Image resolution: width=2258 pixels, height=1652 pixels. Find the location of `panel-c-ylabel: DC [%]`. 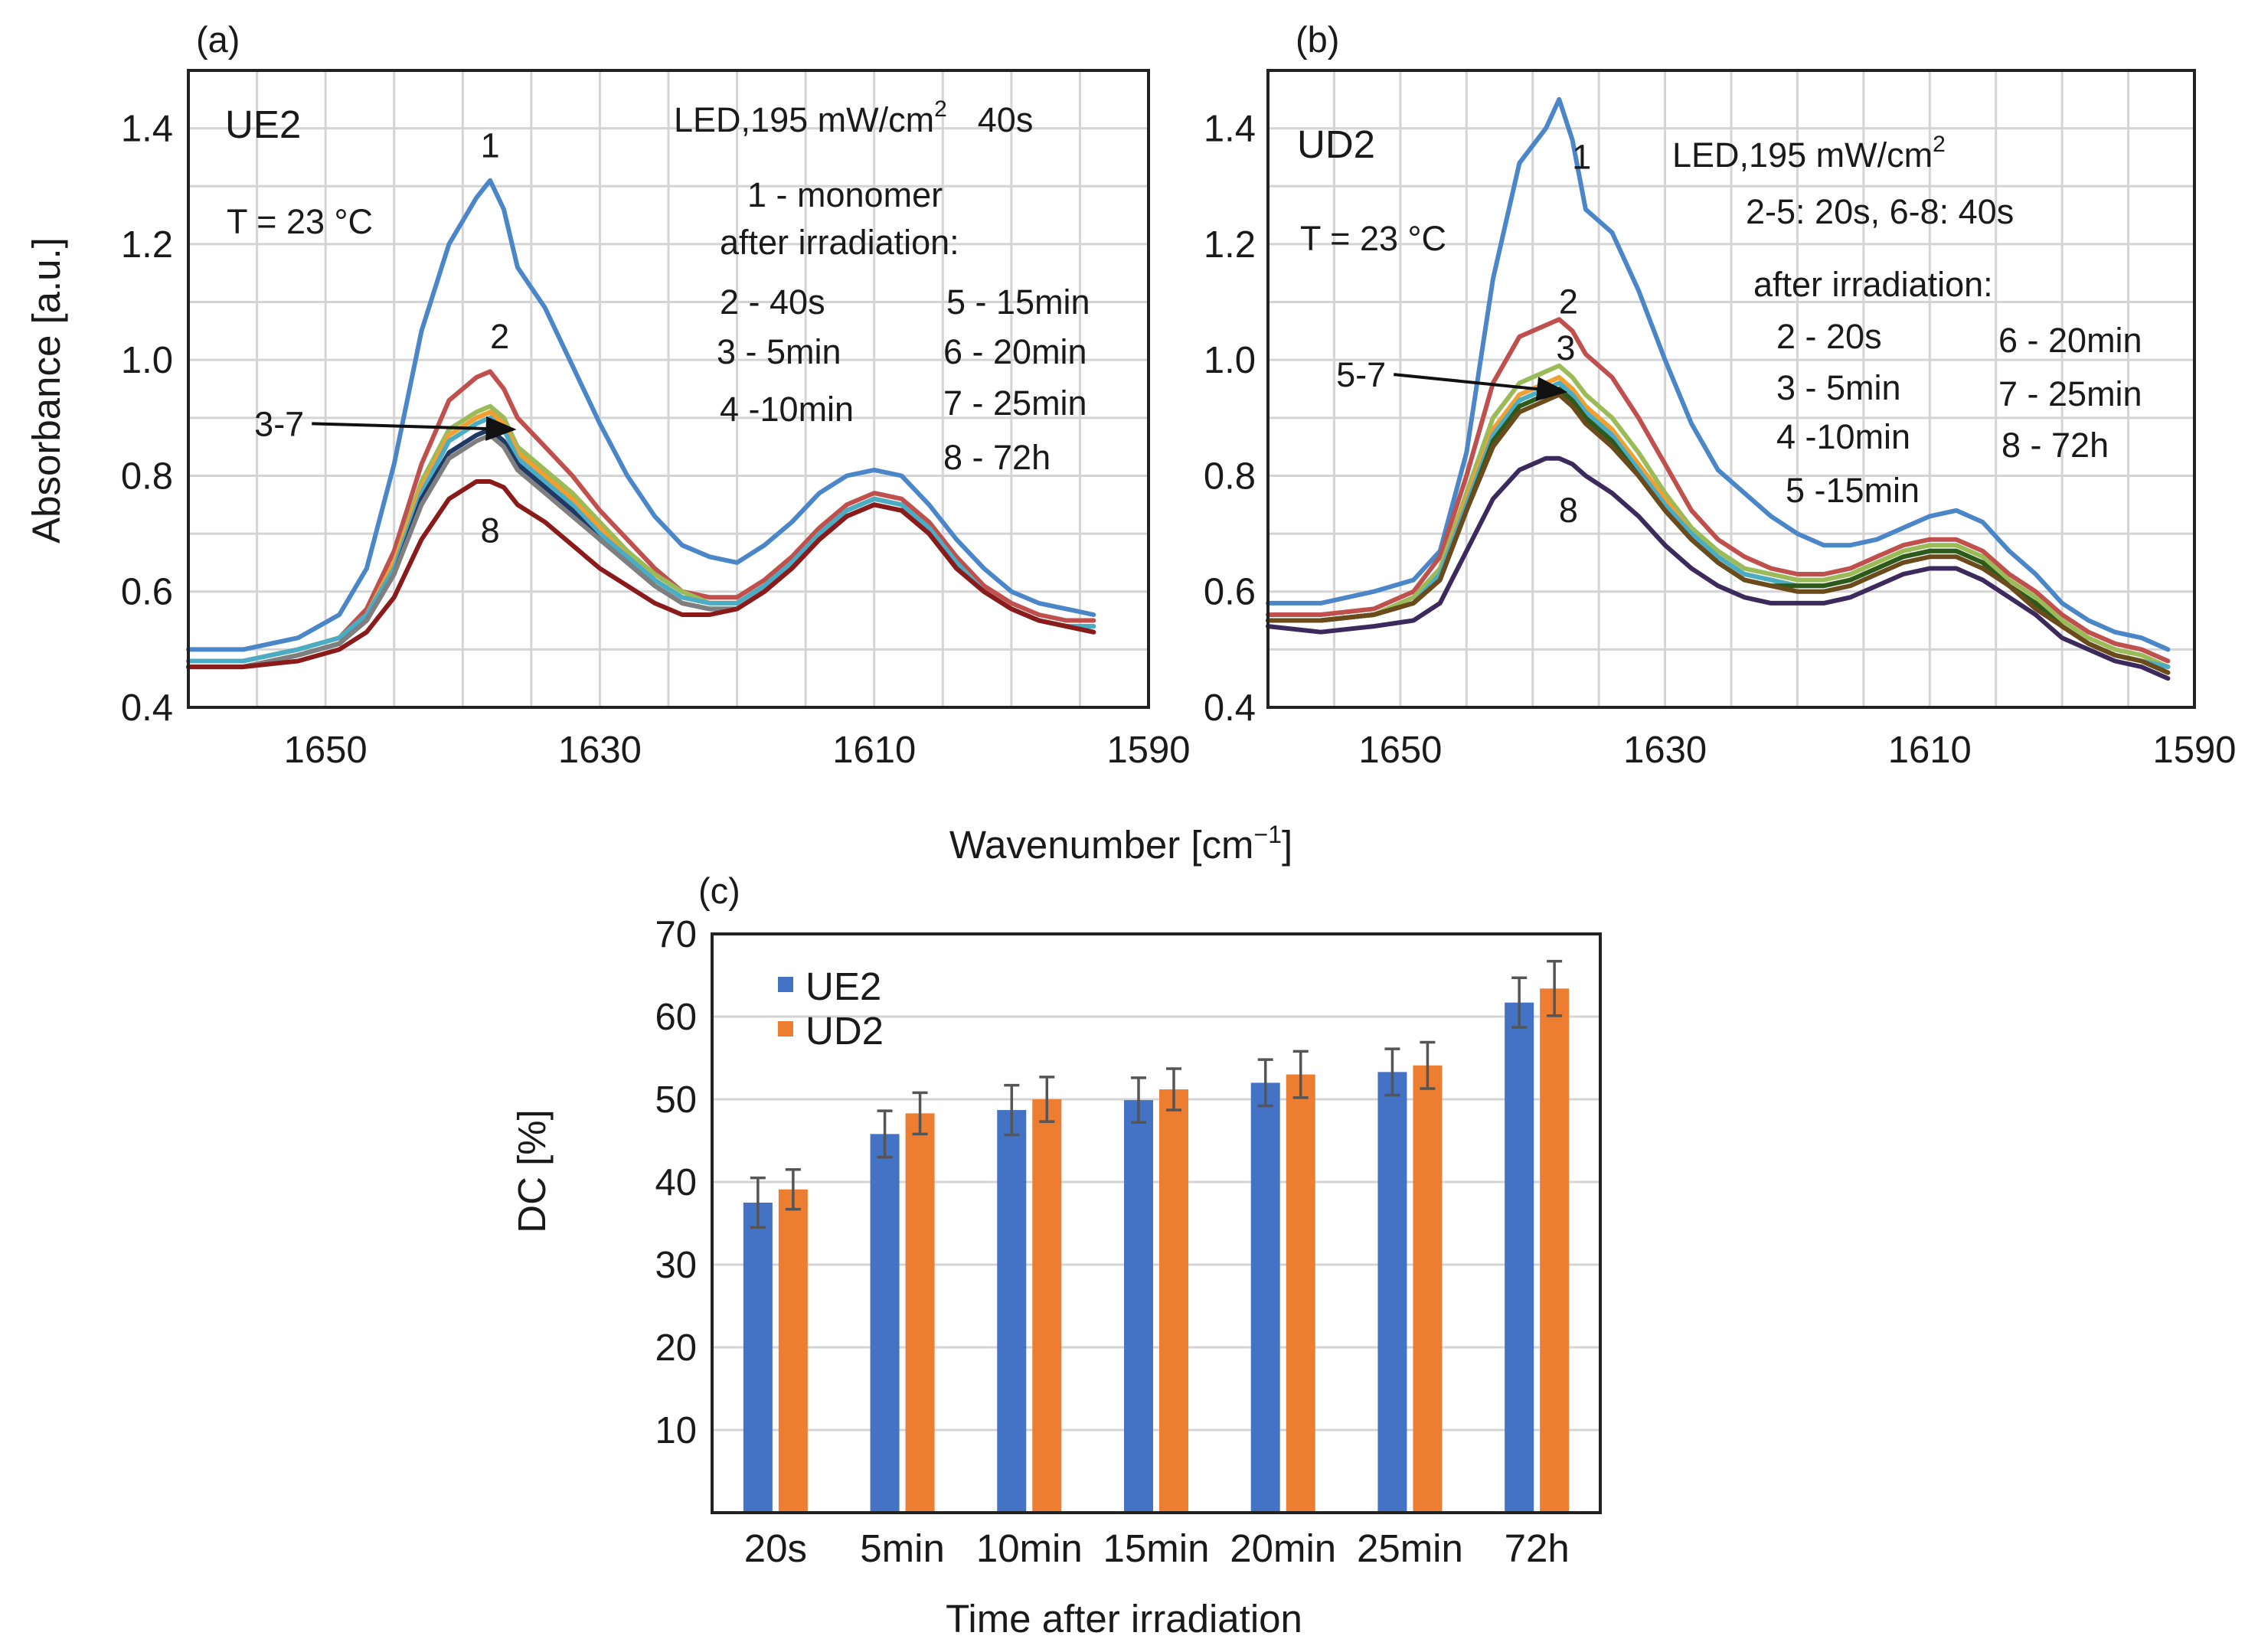

panel-c-ylabel: DC [%] is located at coordinates (532, 1171).